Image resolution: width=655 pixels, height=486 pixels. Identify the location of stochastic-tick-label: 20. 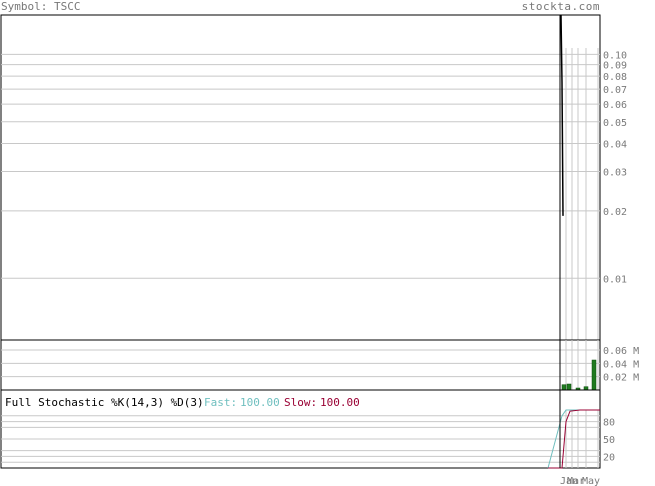
(609, 457).